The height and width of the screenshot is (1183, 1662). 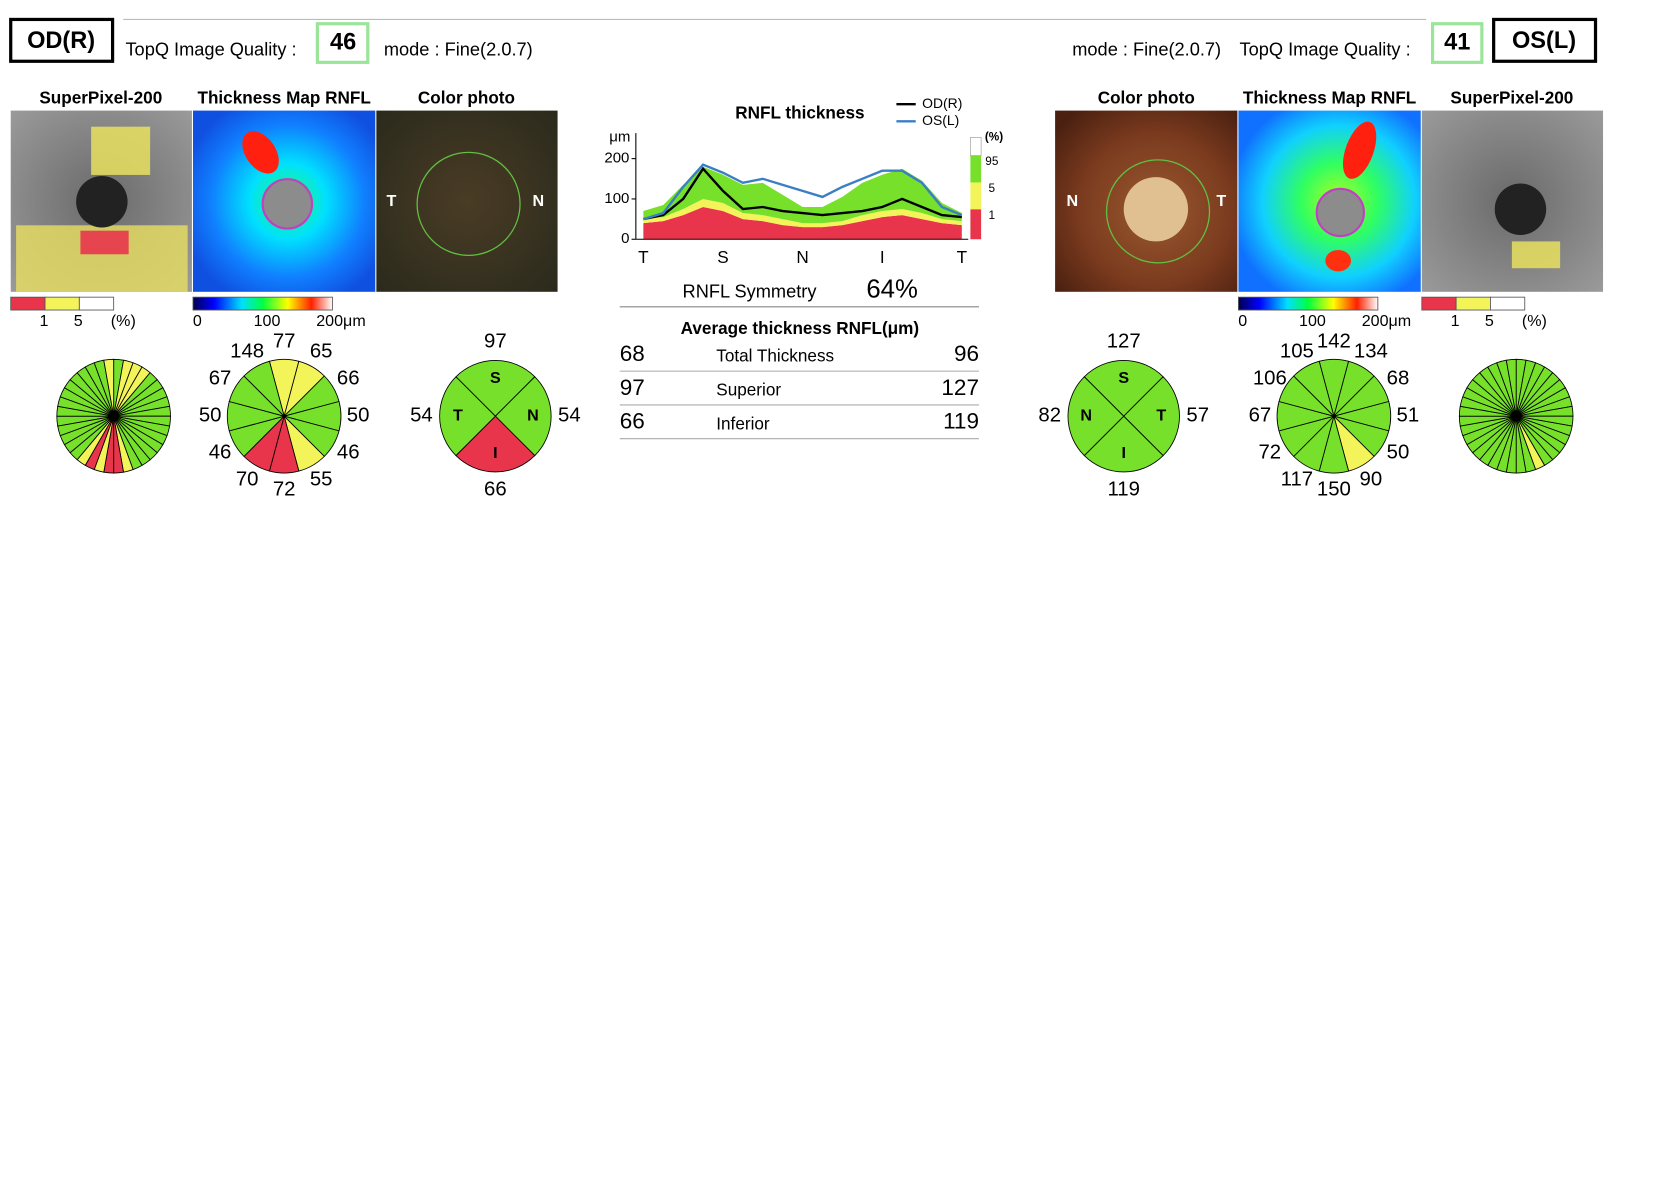 What do you see at coordinates (802, 257) in the screenshot?
I see `x-tick-label: N` at bounding box center [802, 257].